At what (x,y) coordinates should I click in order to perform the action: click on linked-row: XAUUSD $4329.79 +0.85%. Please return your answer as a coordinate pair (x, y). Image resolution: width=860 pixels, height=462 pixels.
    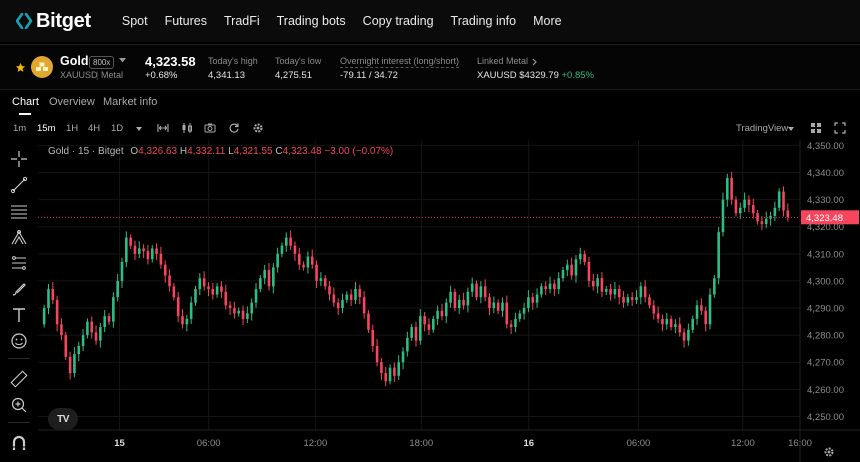
    Looking at the image, I should click on (535, 75).